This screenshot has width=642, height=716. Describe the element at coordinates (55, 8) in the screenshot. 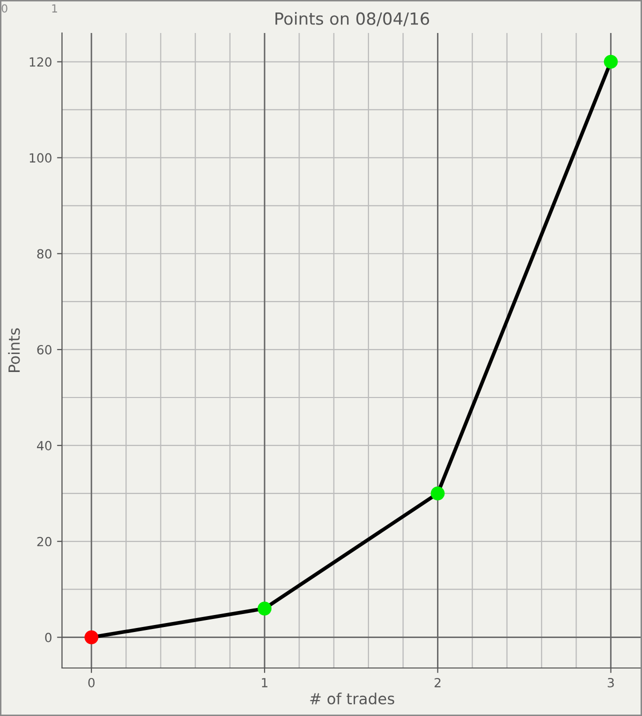

I see `text: 1` at that location.